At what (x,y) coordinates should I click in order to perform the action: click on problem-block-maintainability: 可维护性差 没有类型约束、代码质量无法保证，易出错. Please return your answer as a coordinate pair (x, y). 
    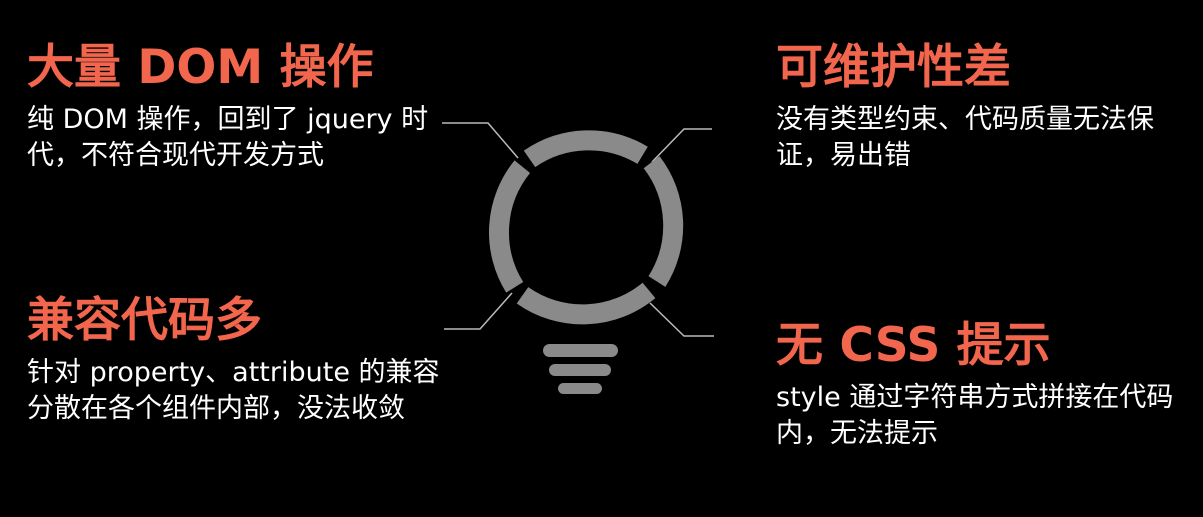
    Looking at the image, I should click on (976, 107).